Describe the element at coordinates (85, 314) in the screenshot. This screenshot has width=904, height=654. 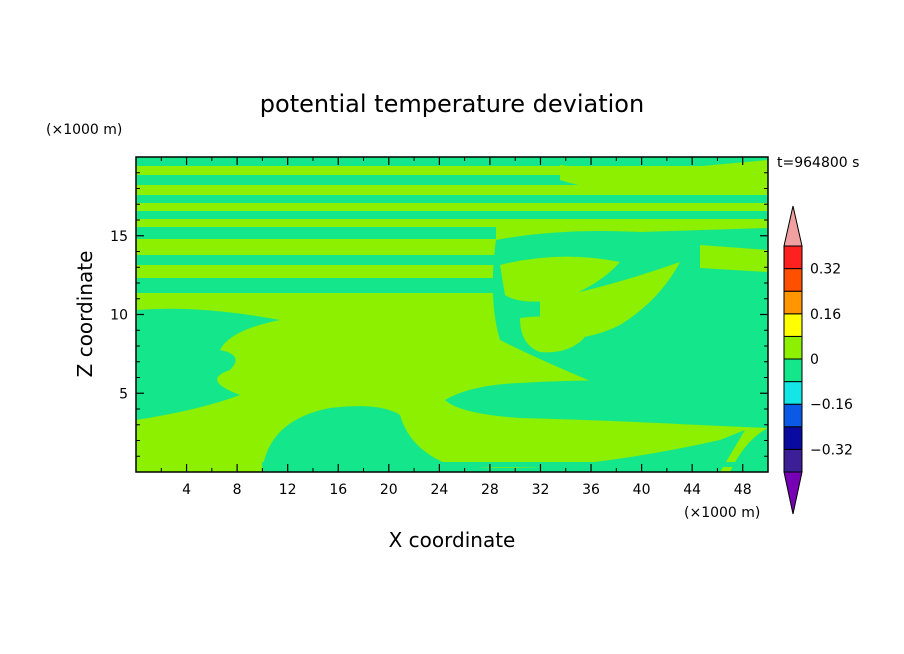
I see `y-axis-label: Z coordinate` at that location.